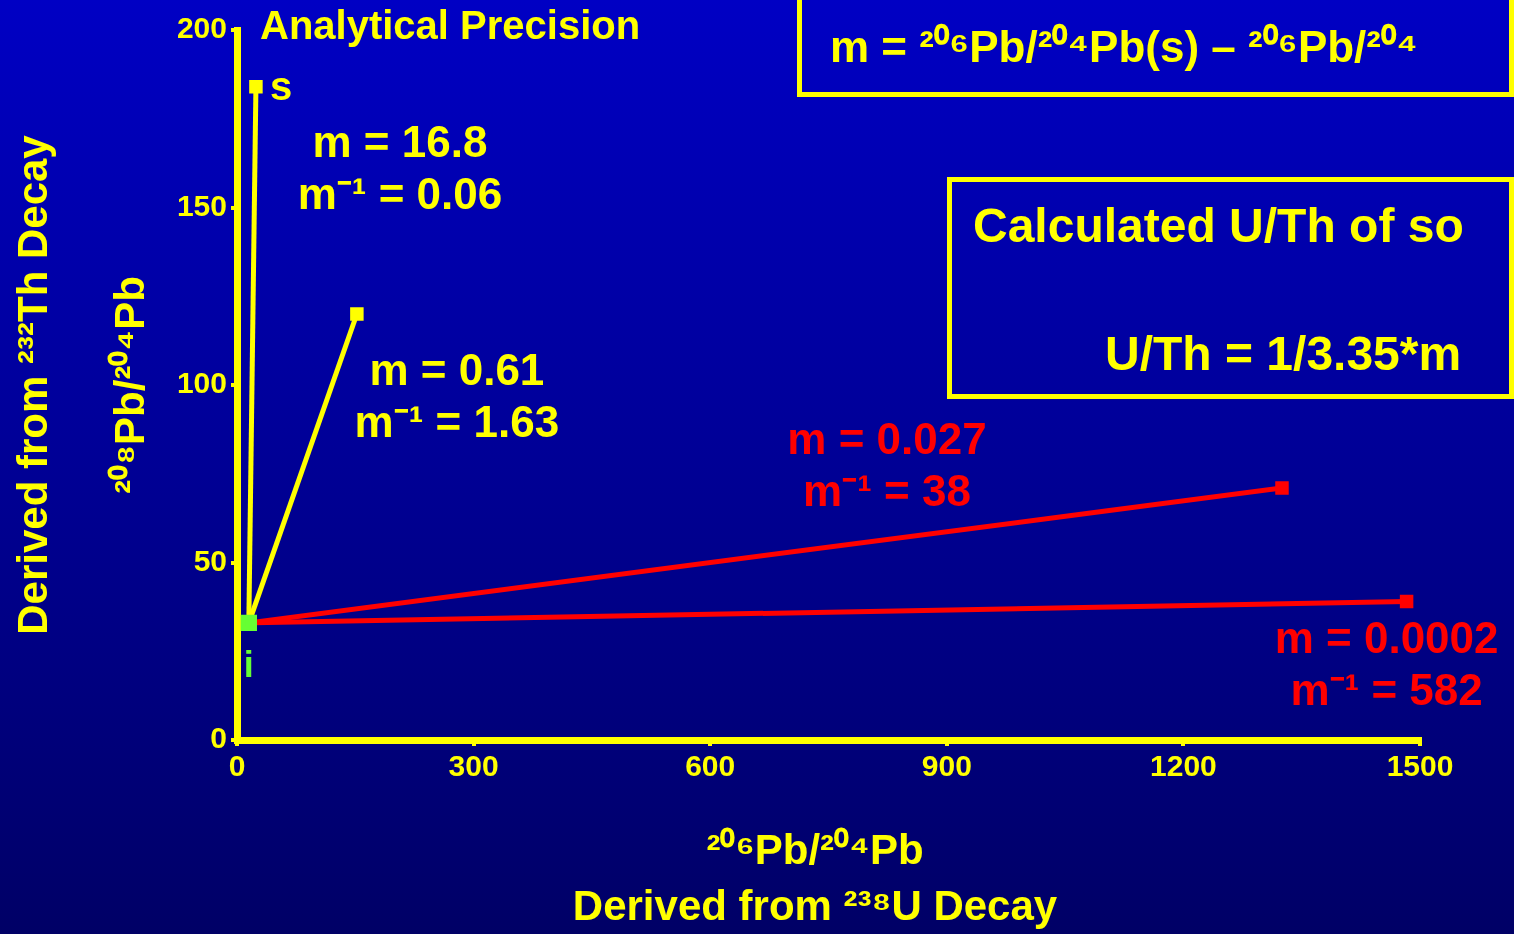  I want to click on annotation: Calculated U/Th of so, so click(1218, 225).